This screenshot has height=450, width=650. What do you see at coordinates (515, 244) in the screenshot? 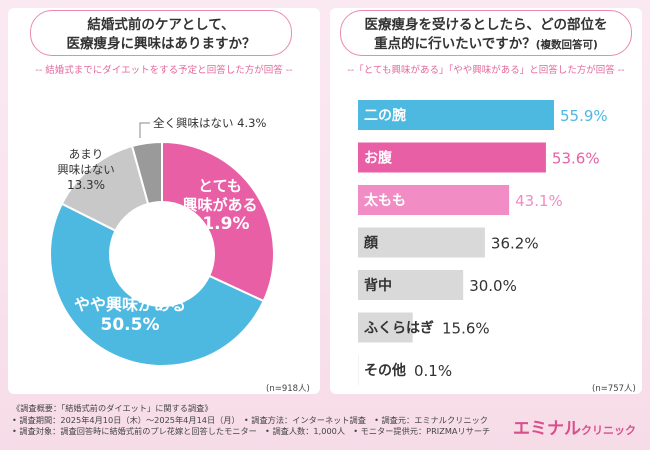
I see `bar-value-face: 36.2%` at bounding box center [515, 244].